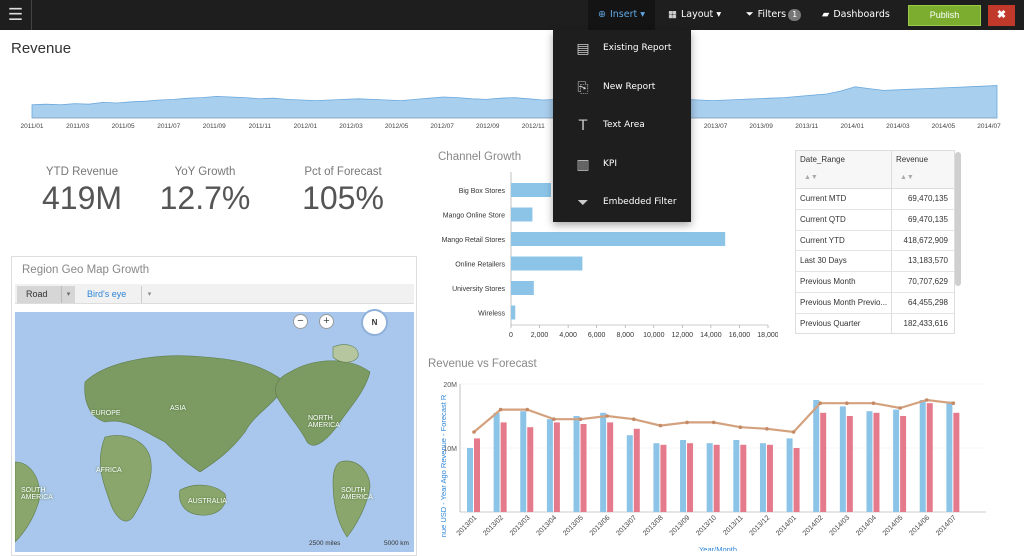 This screenshot has width=1024, height=556. What do you see at coordinates (520, 525) in the screenshot?
I see `x-tick-label: 2013/03` at bounding box center [520, 525].